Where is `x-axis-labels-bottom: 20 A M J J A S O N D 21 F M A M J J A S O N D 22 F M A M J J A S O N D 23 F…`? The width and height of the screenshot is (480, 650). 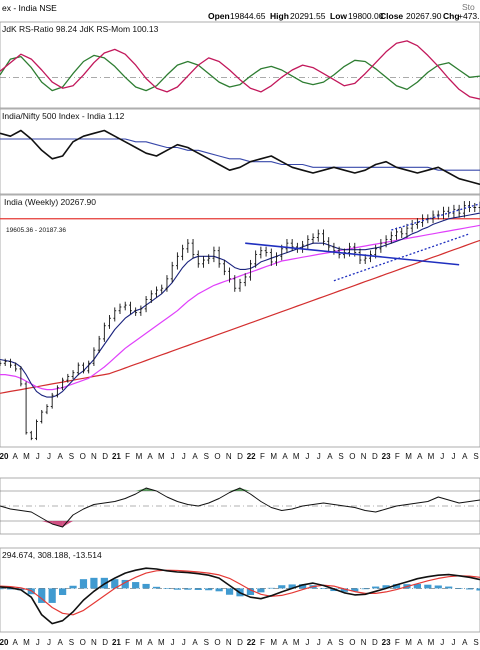
x-axis-labels-bottom: 20 A M J J A S O N D 21 F M A M J J A S O N D 22 F M A M J J A S O N D 23 F… is located at coordinates (239, 642).